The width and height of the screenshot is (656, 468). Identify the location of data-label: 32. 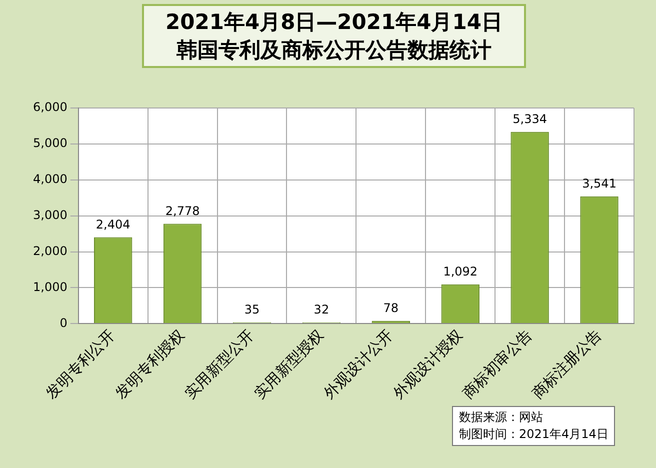
(322, 309).